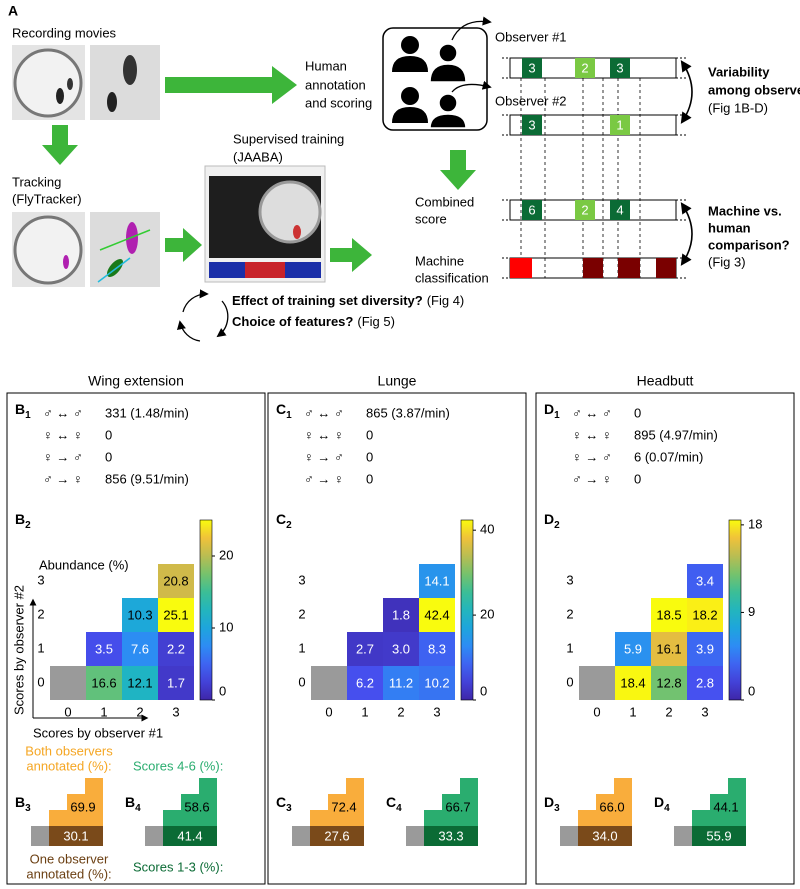 This screenshot has width=800, height=889. Describe the element at coordinates (665, 381) in the screenshot. I see `panel-title: Headbutt` at that location.